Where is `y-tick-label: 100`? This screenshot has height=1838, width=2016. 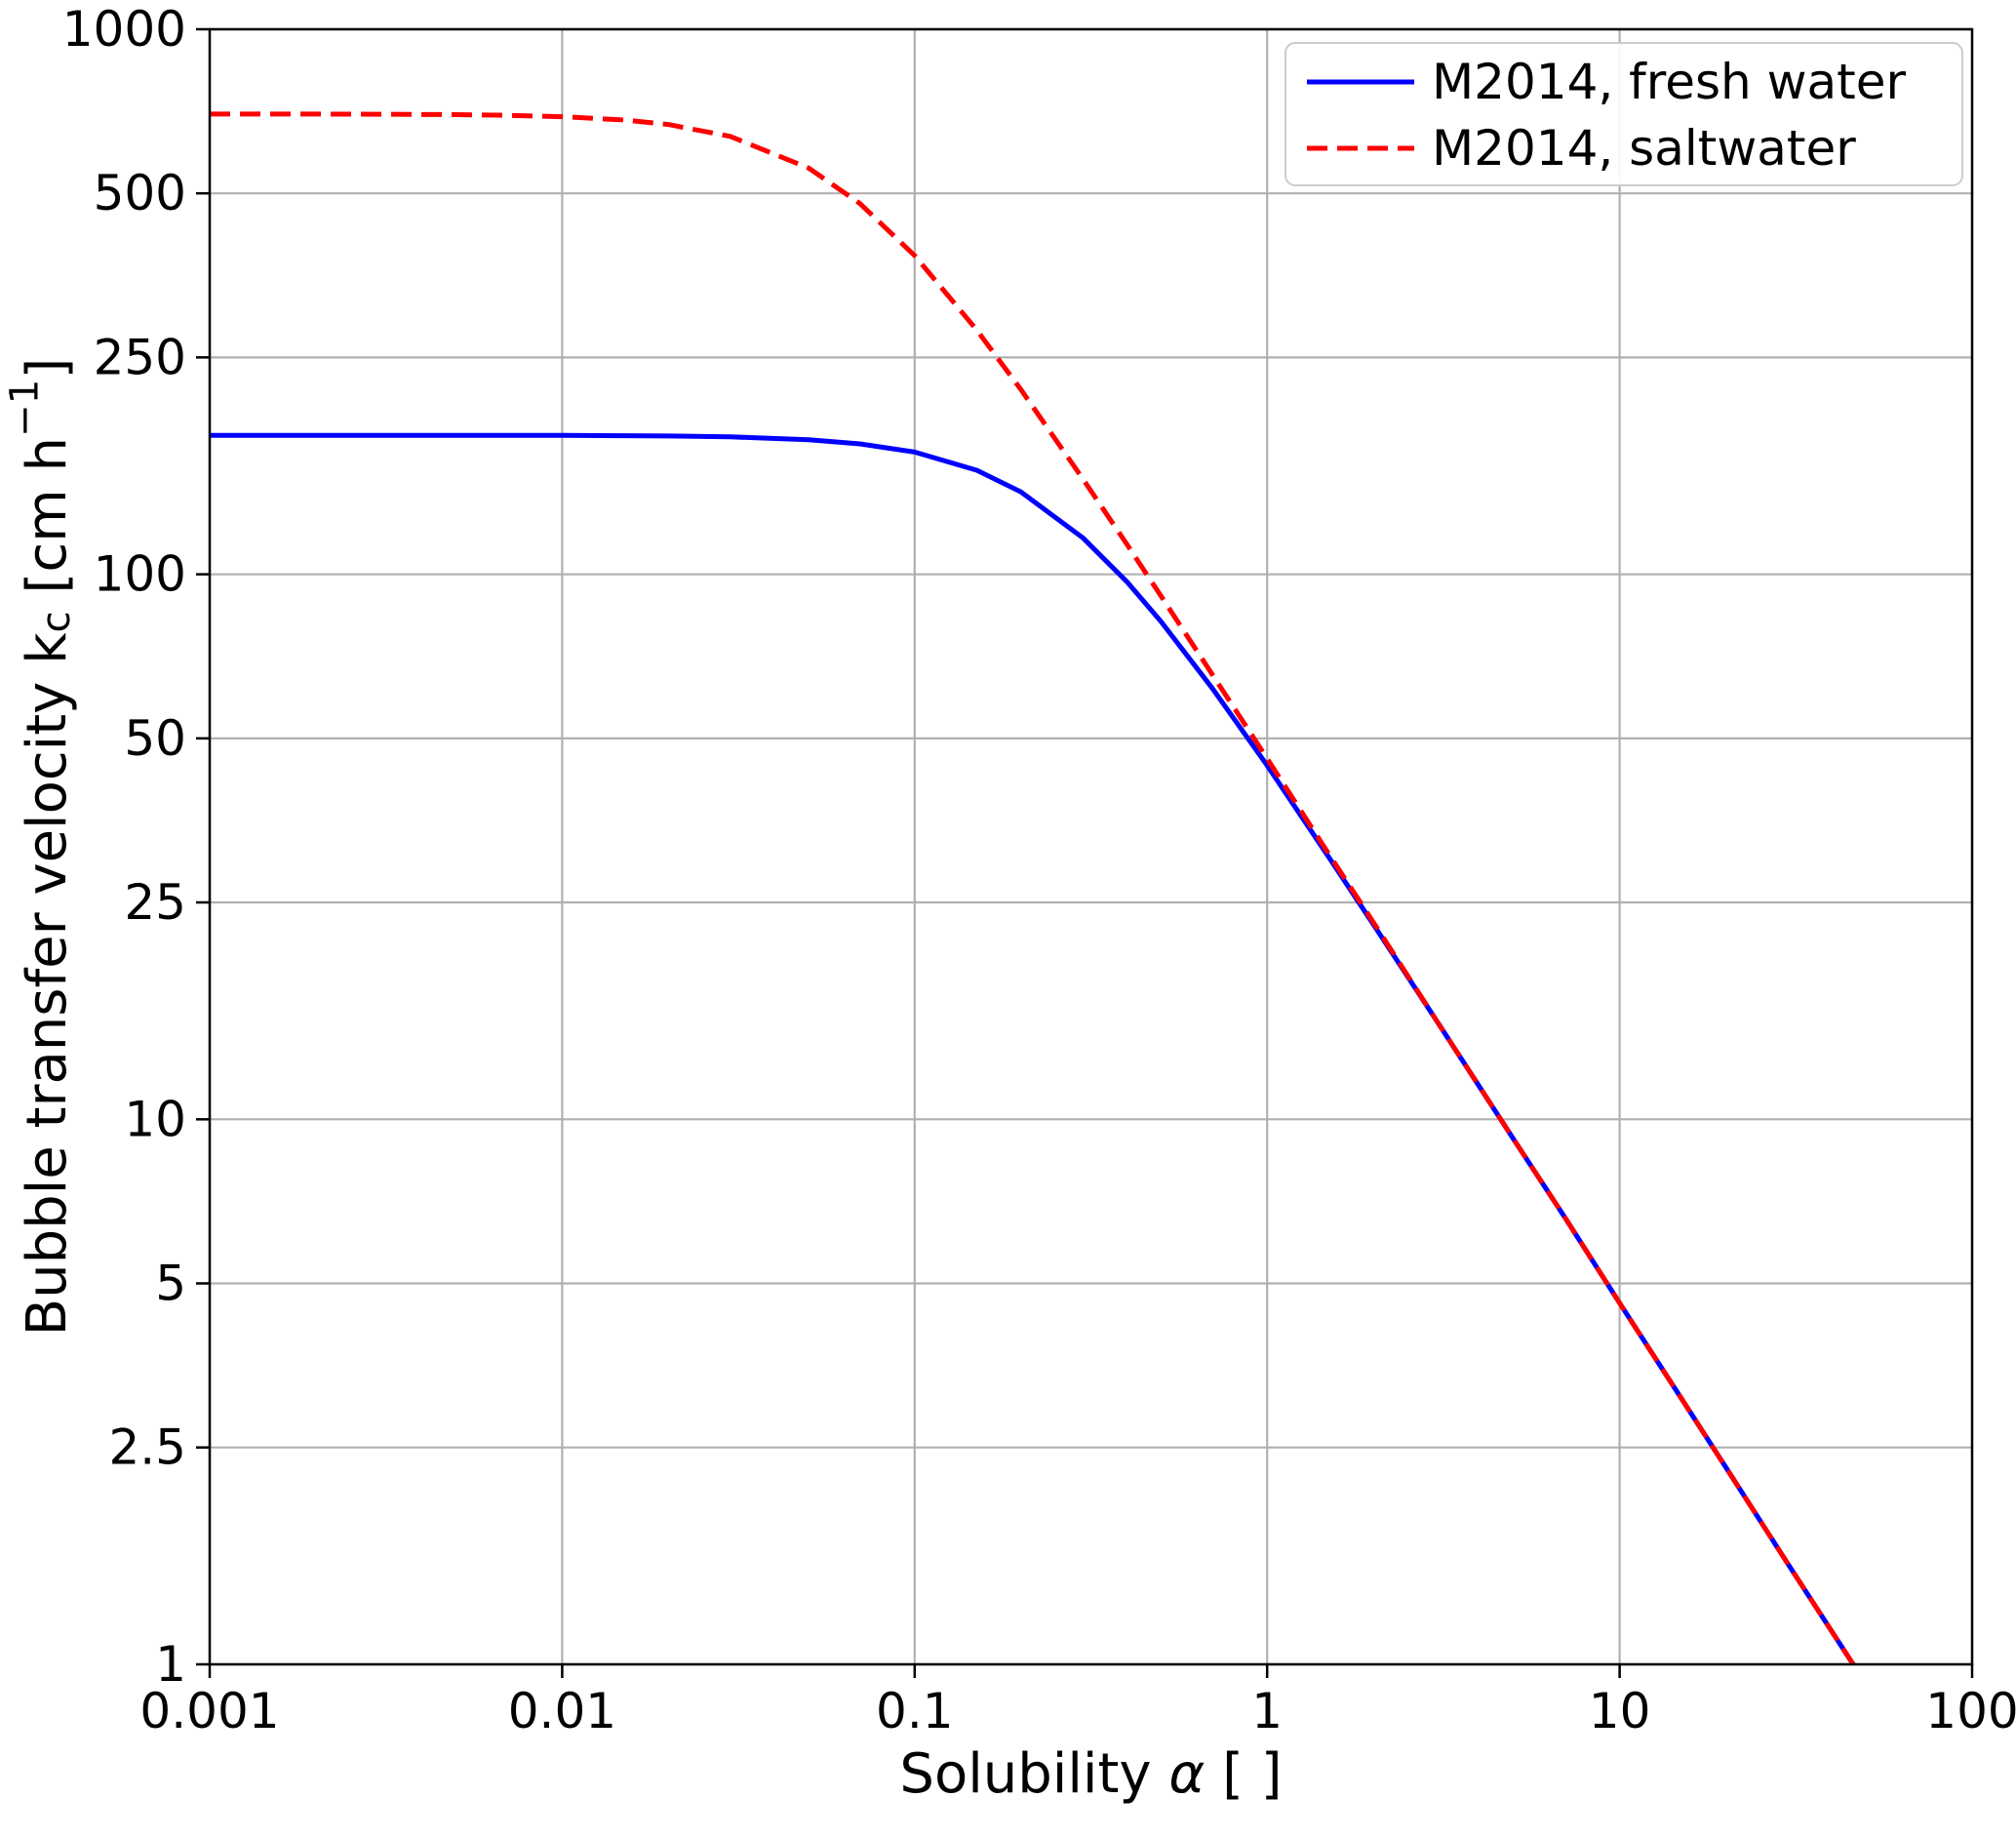 y-tick-label: 100 is located at coordinates (140, 575).